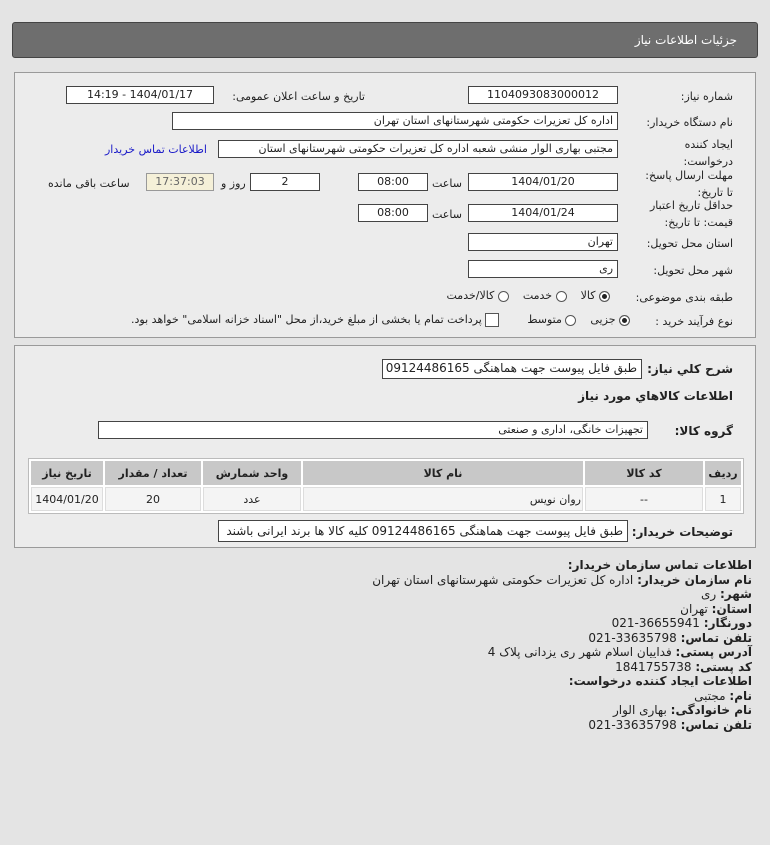 The width and height of the screenshot is (770, 845). I want to click on province-label: استان محل تحویل:, so click(689, 243).